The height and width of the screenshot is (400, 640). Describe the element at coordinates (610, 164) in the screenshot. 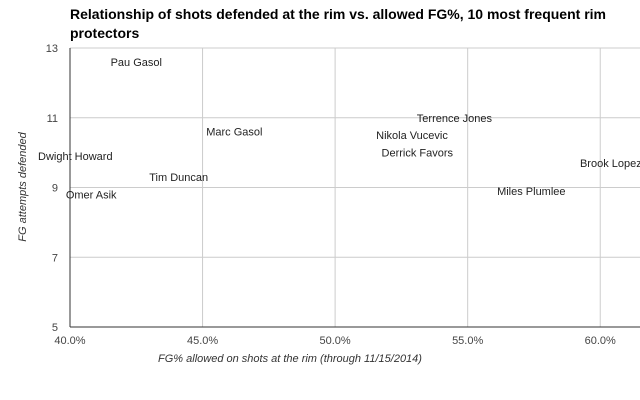

I see `data-point-label: Brook Lopez` at that location.